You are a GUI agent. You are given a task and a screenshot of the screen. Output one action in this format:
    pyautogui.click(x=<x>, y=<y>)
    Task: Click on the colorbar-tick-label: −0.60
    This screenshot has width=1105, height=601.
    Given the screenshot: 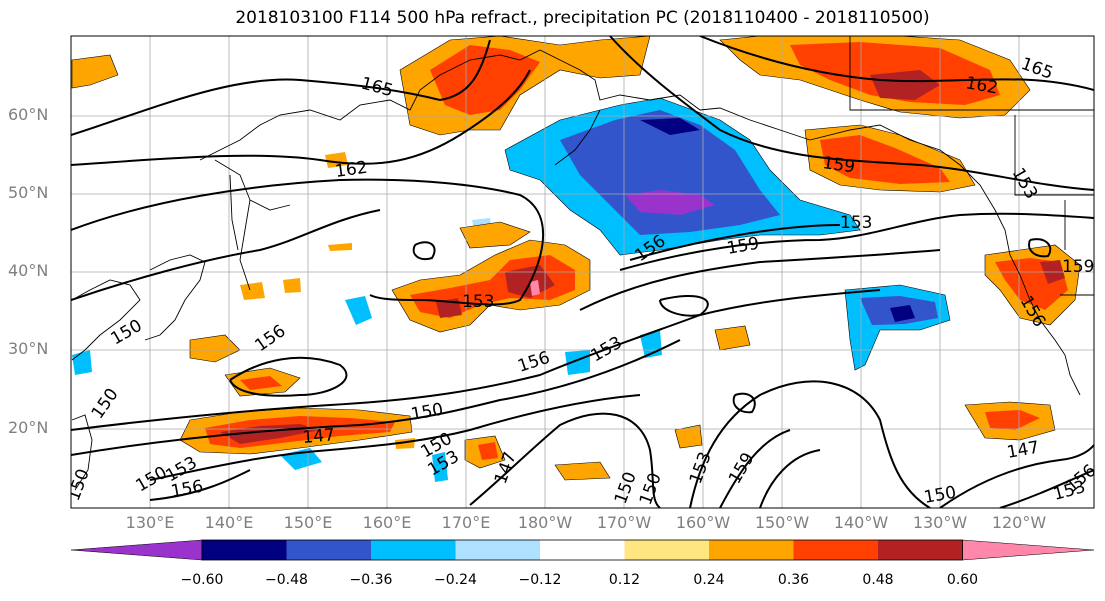 What is the action you would take?
    pyautogui.click(x=202, y=580)
    